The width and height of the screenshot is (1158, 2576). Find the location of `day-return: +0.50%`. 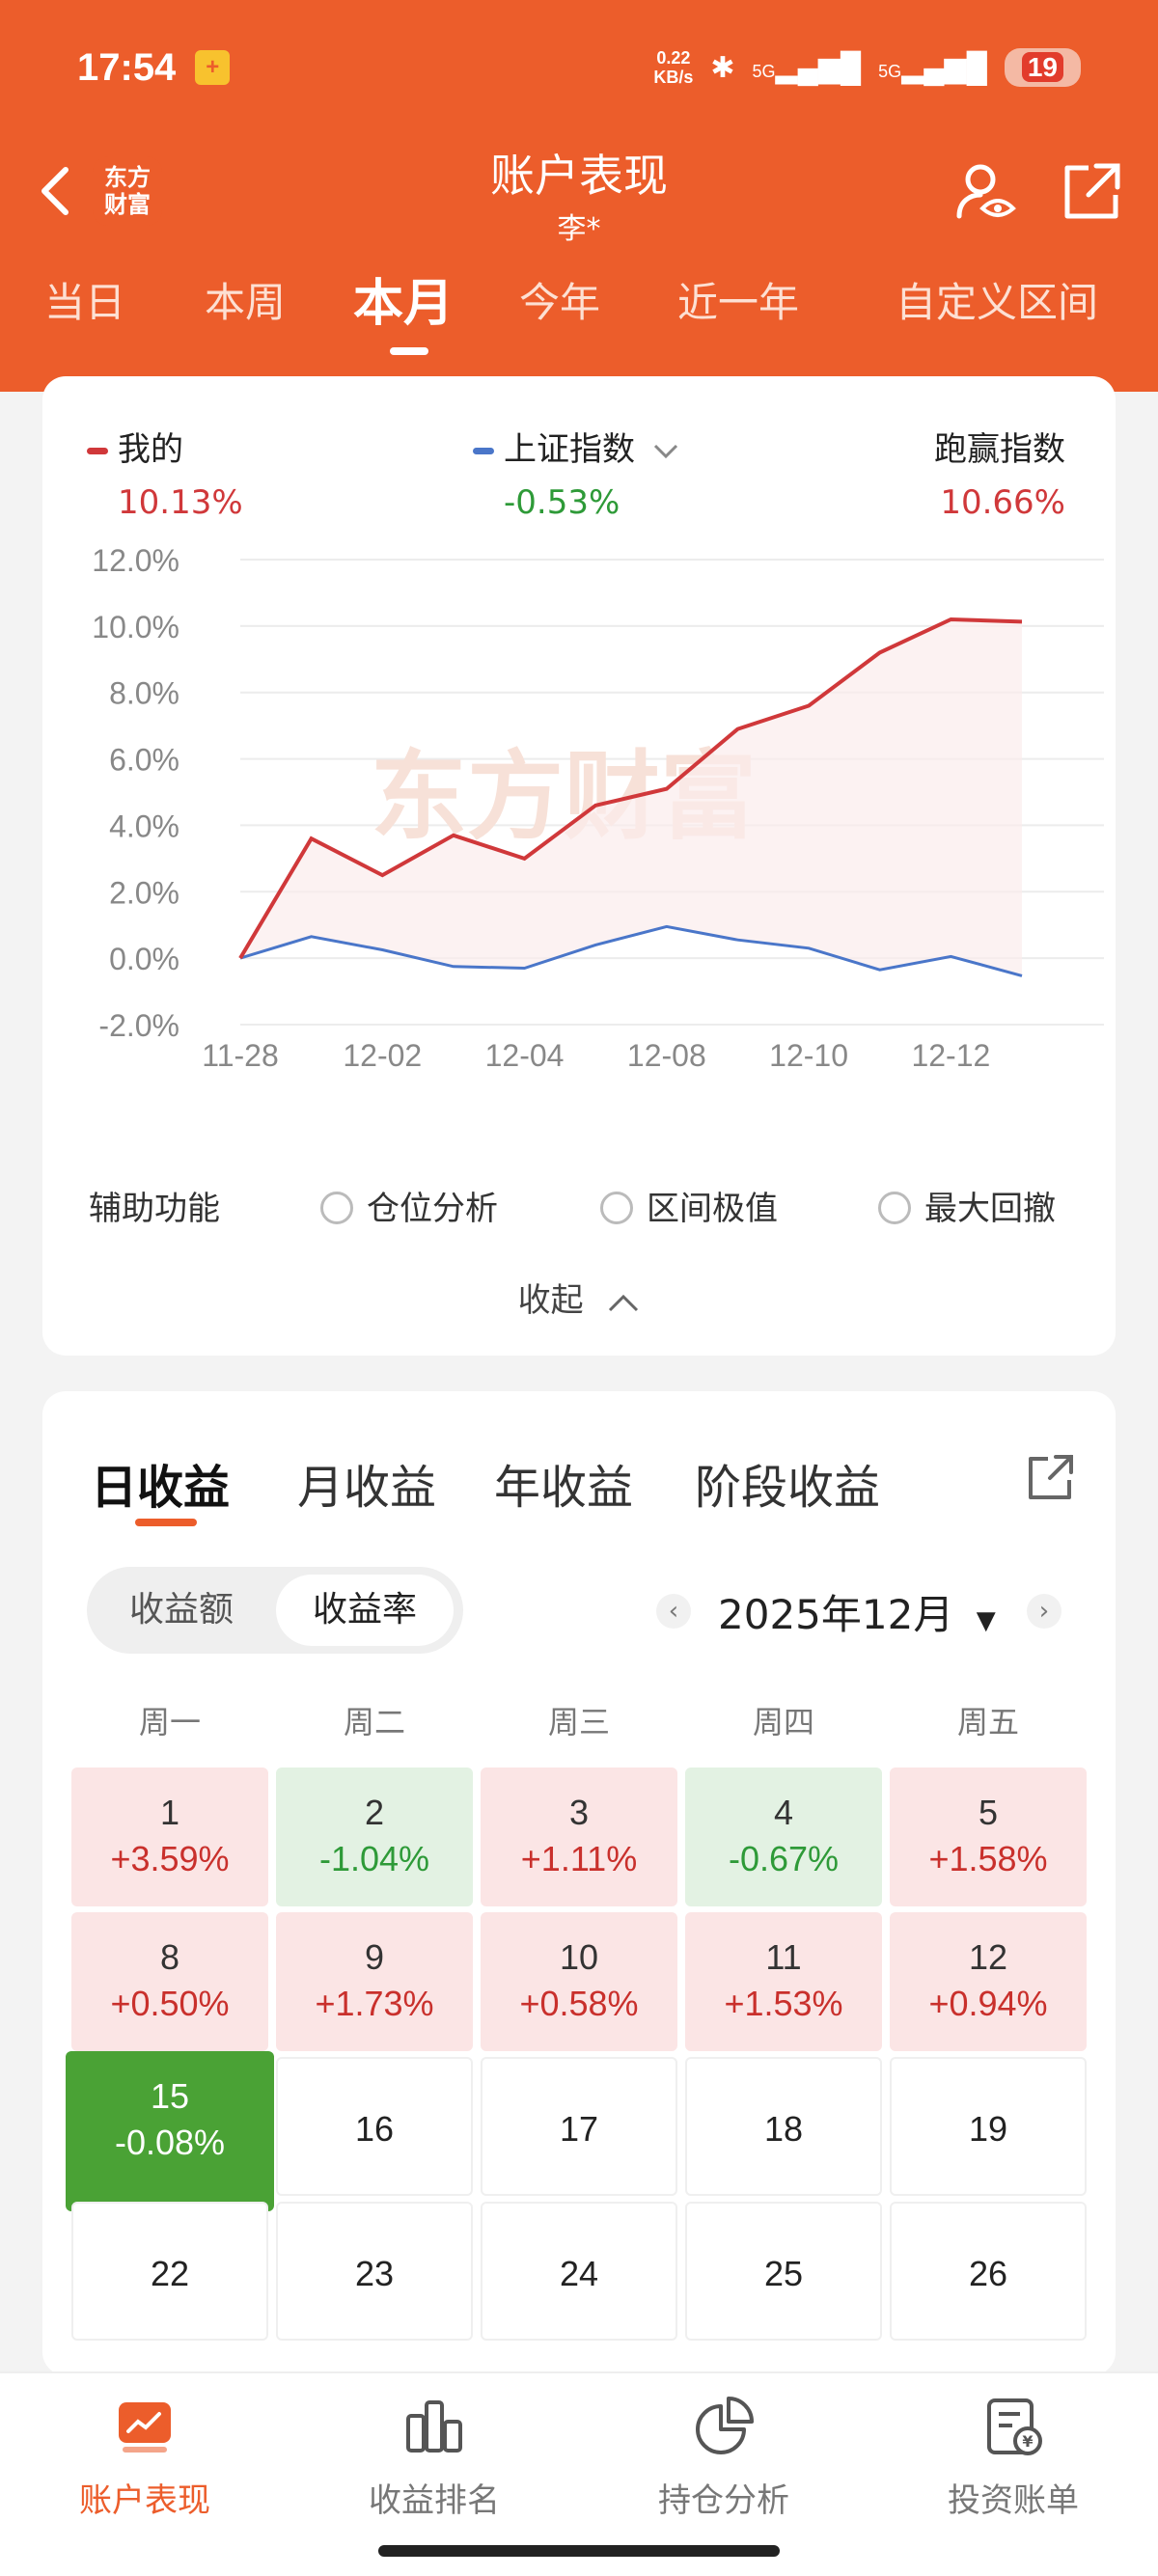

day-return: +0.50% is located at coordinates (170, 2003).